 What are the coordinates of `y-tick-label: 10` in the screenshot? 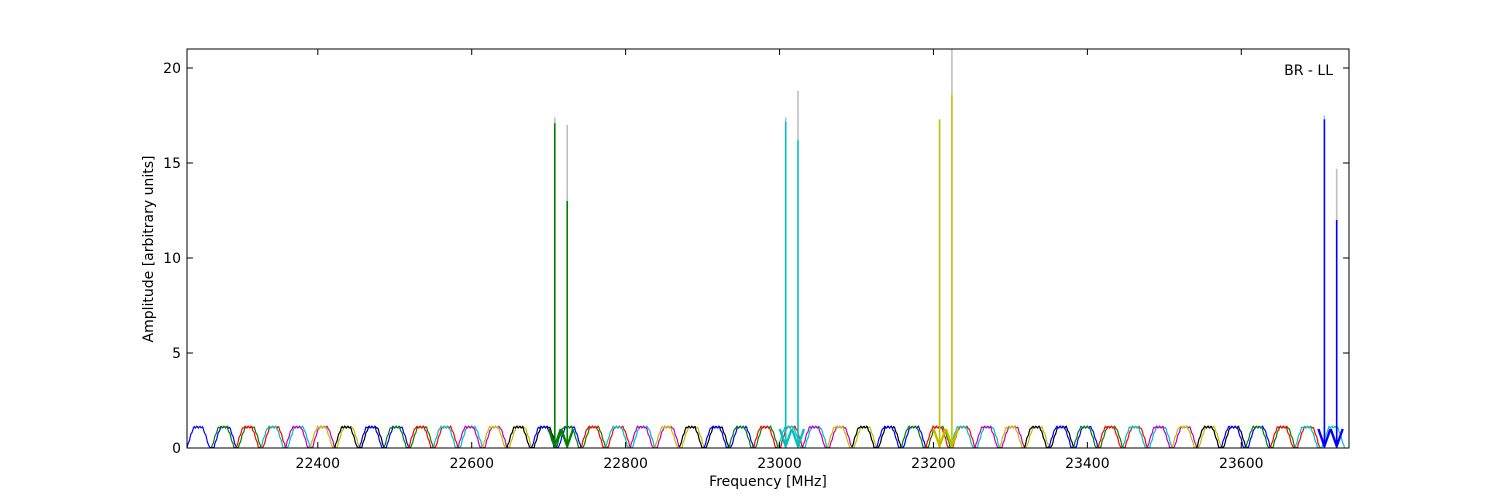 It's located at (172, 259).